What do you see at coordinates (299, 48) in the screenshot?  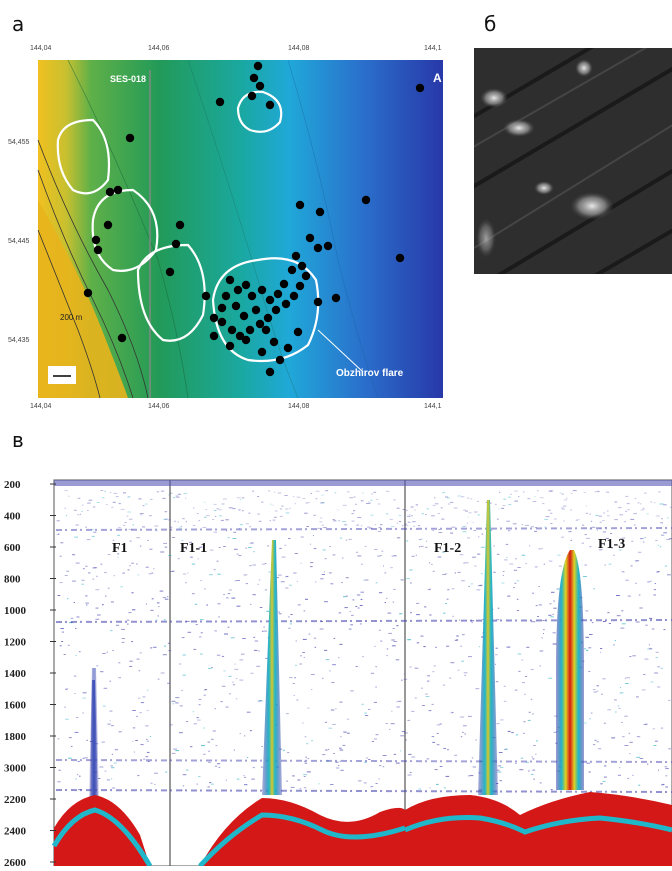 I see `x-tick-top-3: 144,08` at bounding box center [299, 48].